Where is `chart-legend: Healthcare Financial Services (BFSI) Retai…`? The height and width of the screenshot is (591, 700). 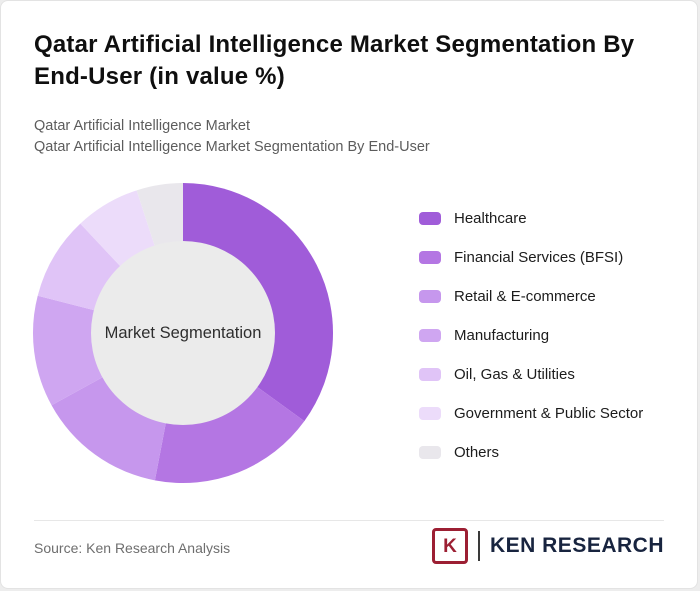 chart-legend: Healthcare Financial Services (BFSI) Retai… is located at coordinates (531, 347).